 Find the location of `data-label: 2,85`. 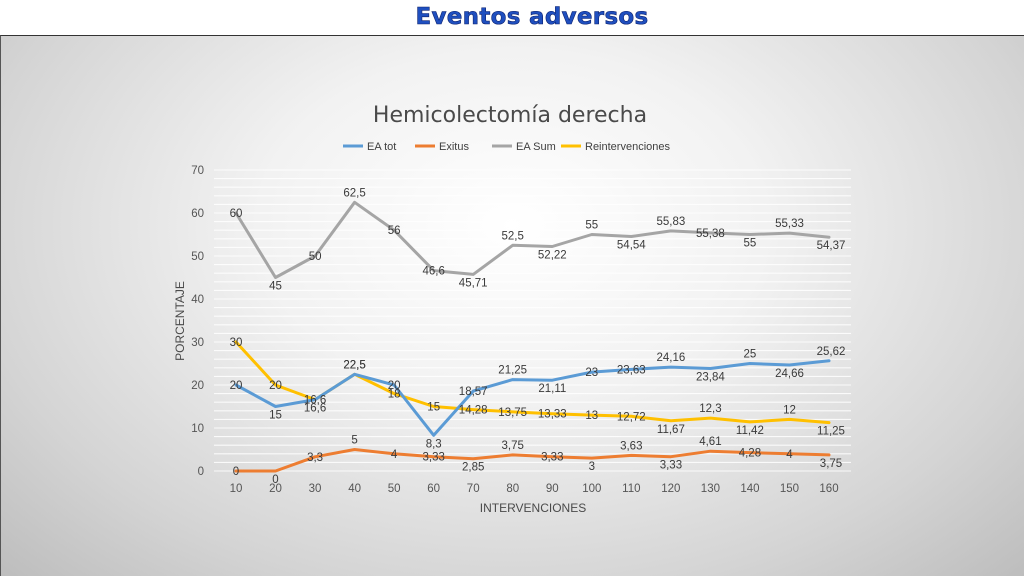

data-label: 2,85 is located at coordinates (473, 468).